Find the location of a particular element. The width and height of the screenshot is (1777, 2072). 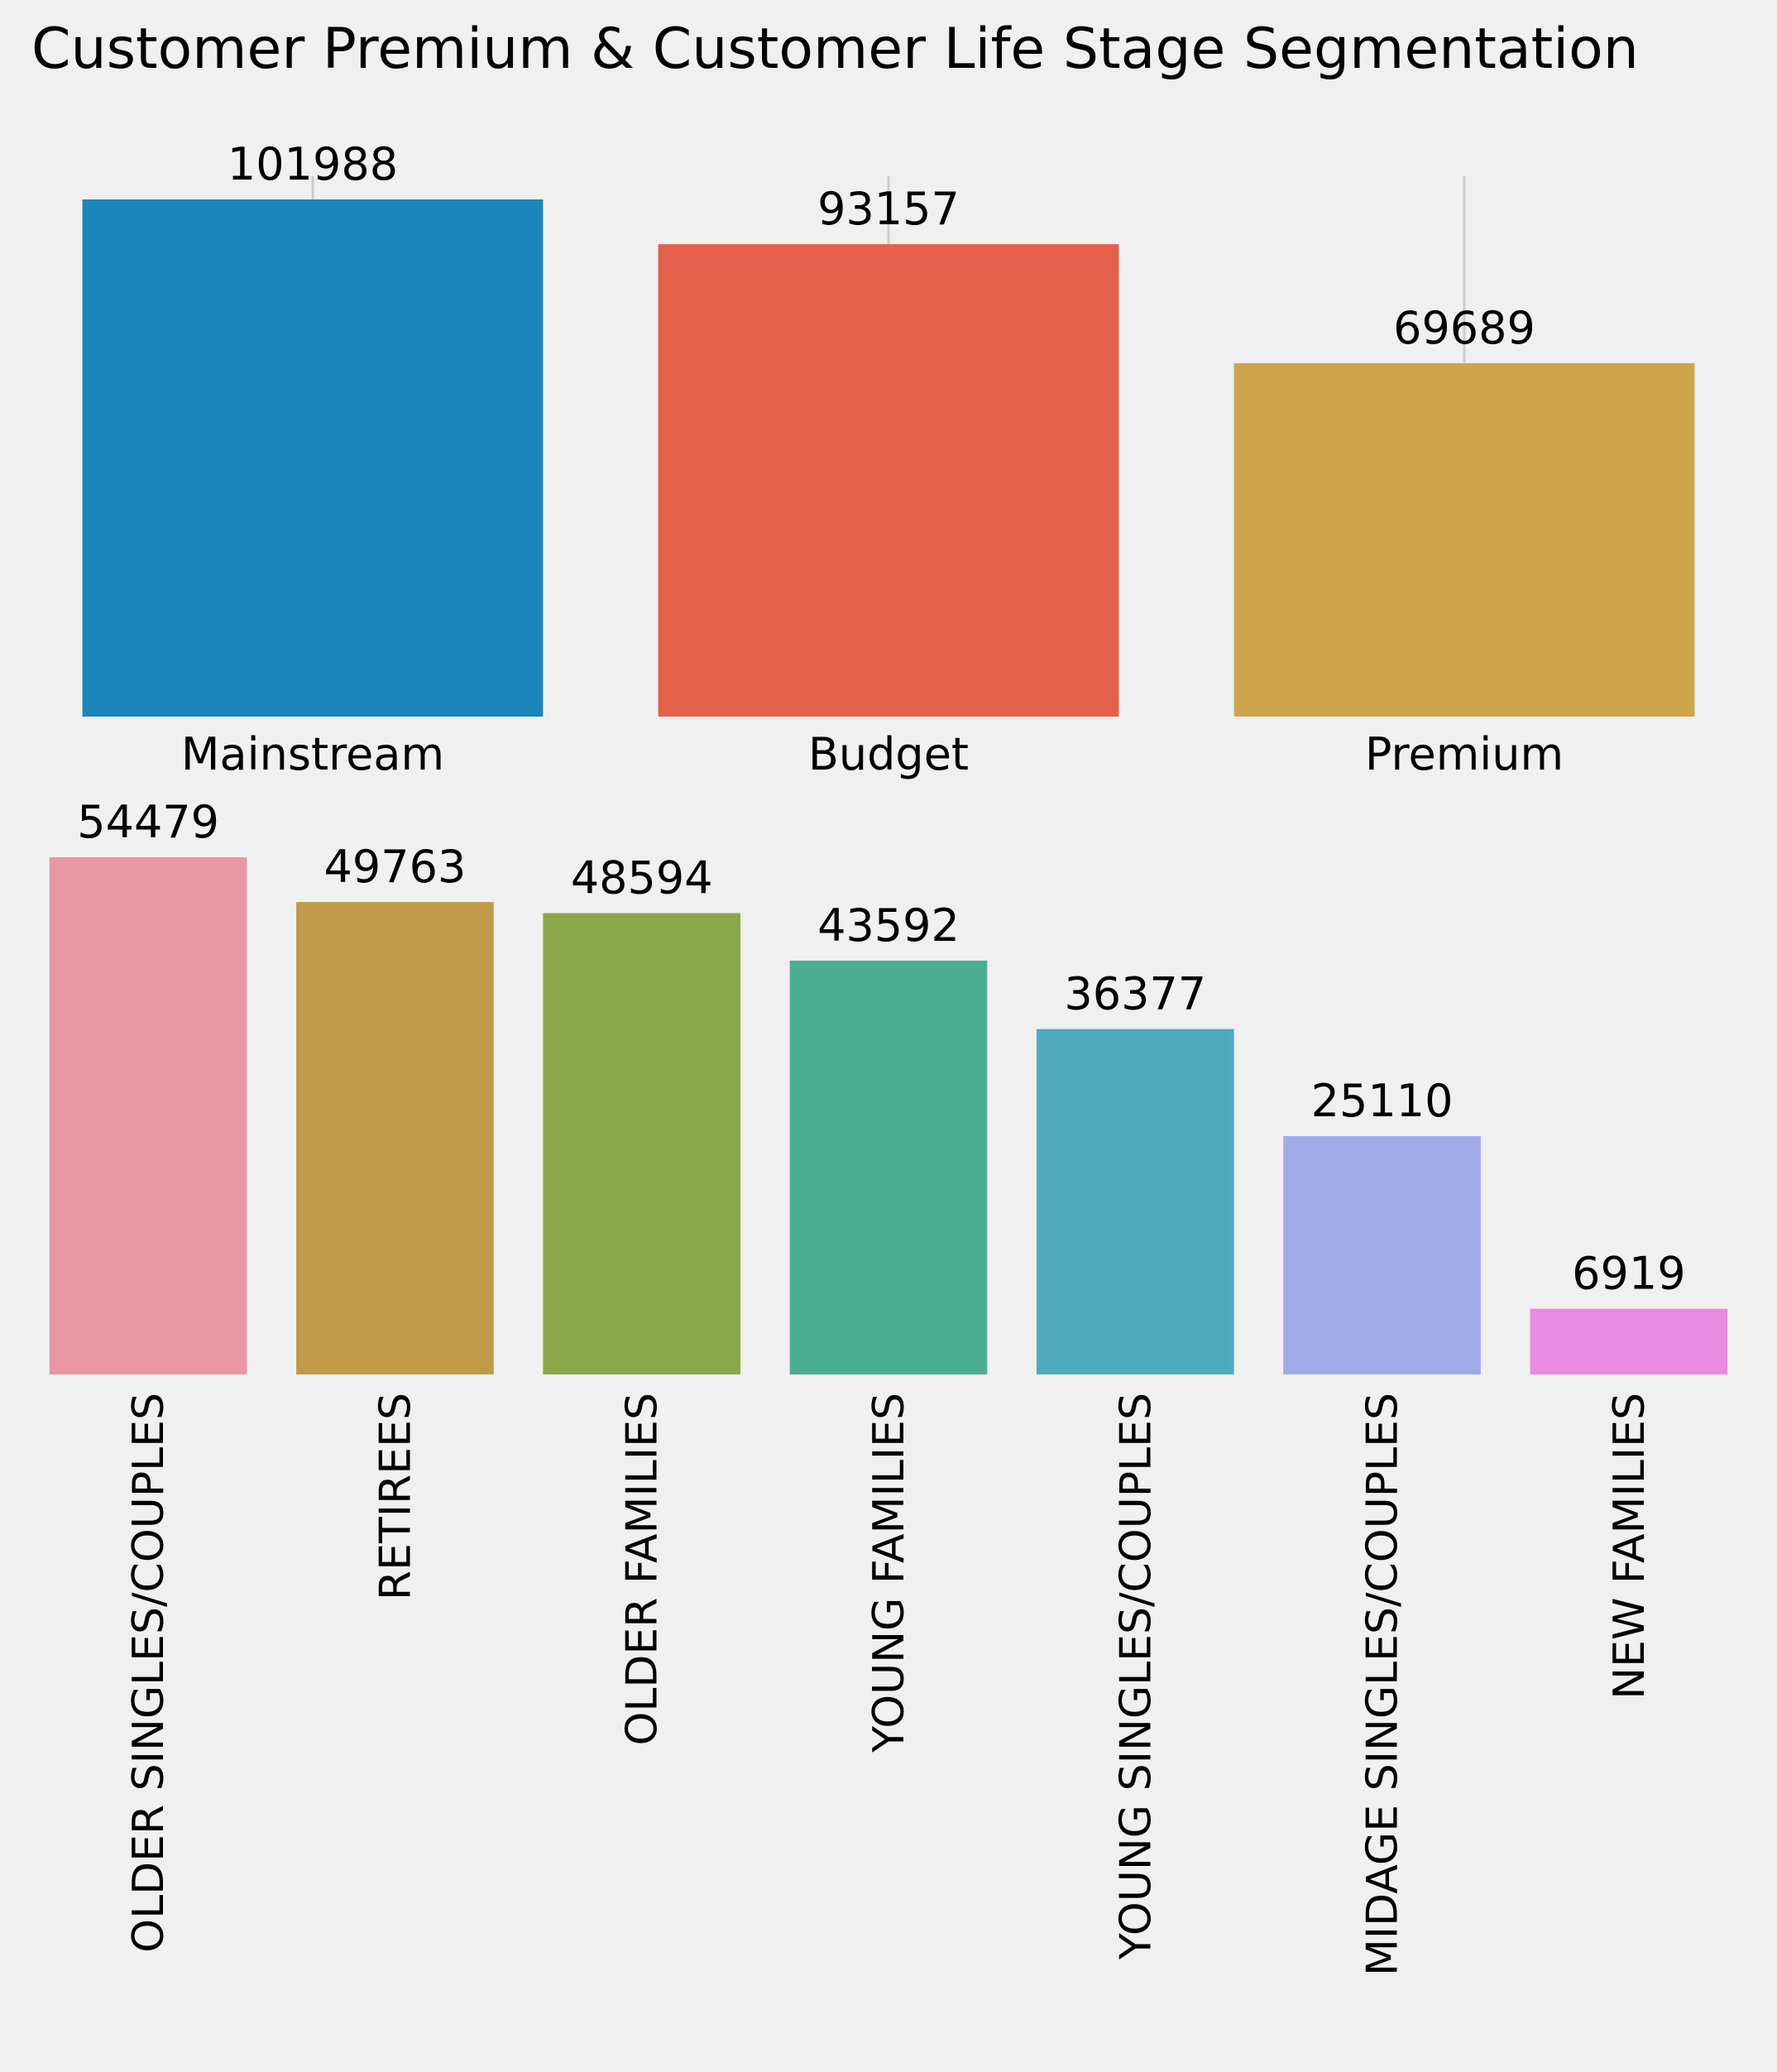

tick-label-midage-singles-couples: MIDAGE SINGLES/COUPLES is located at coordinates (1383, 1684).